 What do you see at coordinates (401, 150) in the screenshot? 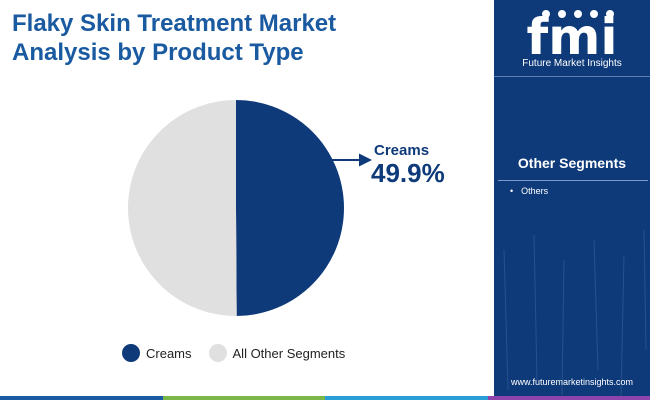
I see `annotation-label: Creams` at bounding box center [401, 150].